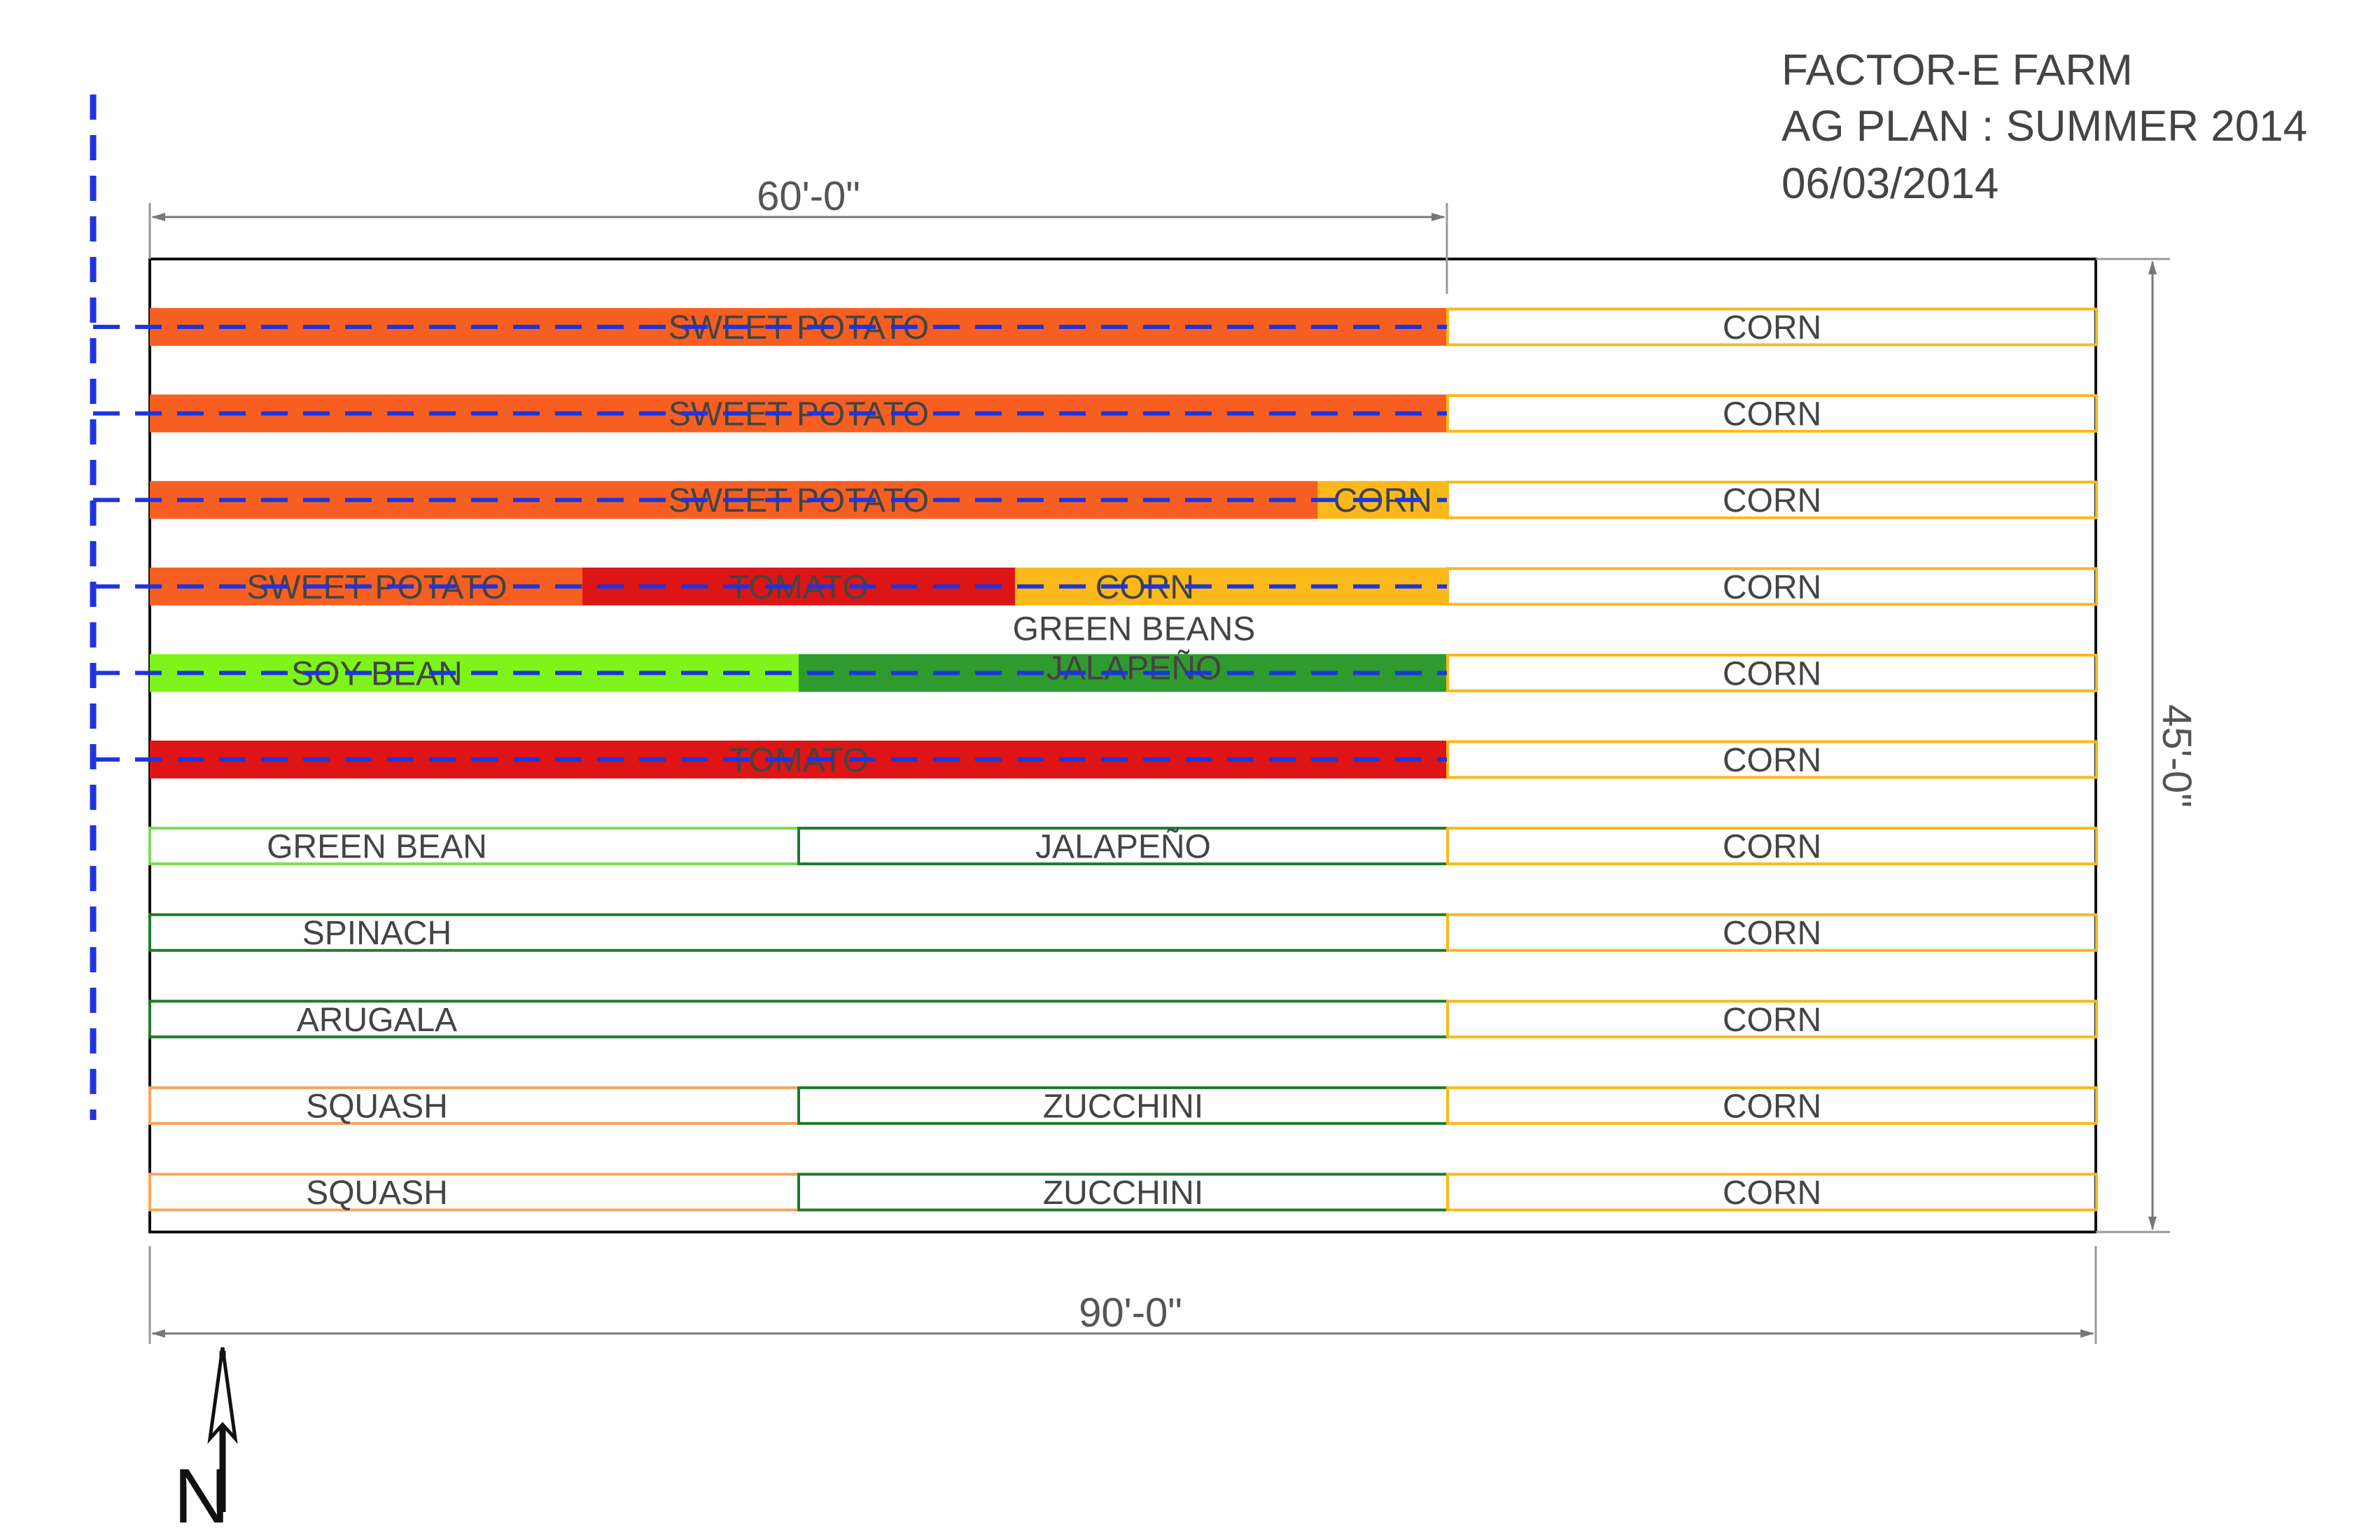 This screenshot has height=1540, width=2380. What do you see at coordinates (1890, 184) in the screenshot?
I see `title-date: 06/03/2014` at bounding box center [1890, 184].